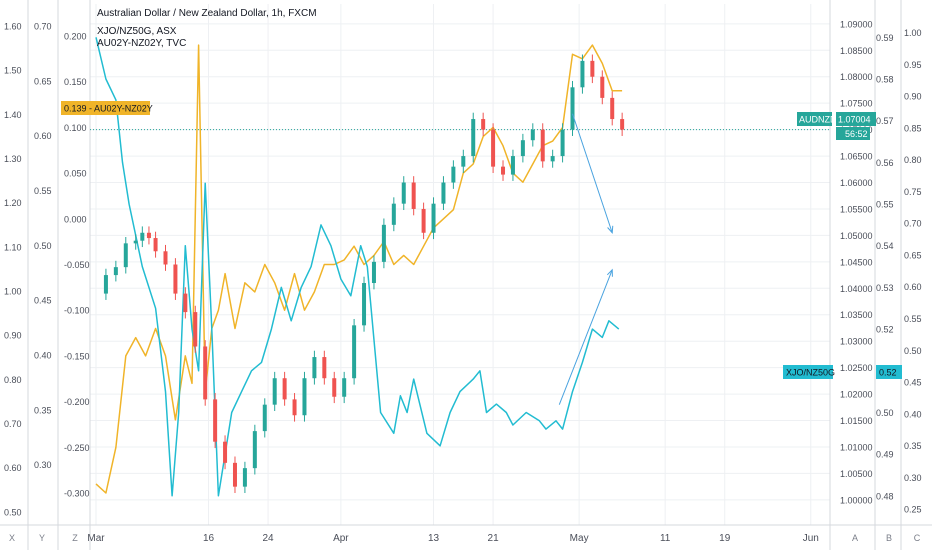 This screenshot has height=555, width=932. What do you see at coordinates (13, 468) in the screenshot?
I see `far-left-tick-label: 0.60` at bounding box center [13, 468].